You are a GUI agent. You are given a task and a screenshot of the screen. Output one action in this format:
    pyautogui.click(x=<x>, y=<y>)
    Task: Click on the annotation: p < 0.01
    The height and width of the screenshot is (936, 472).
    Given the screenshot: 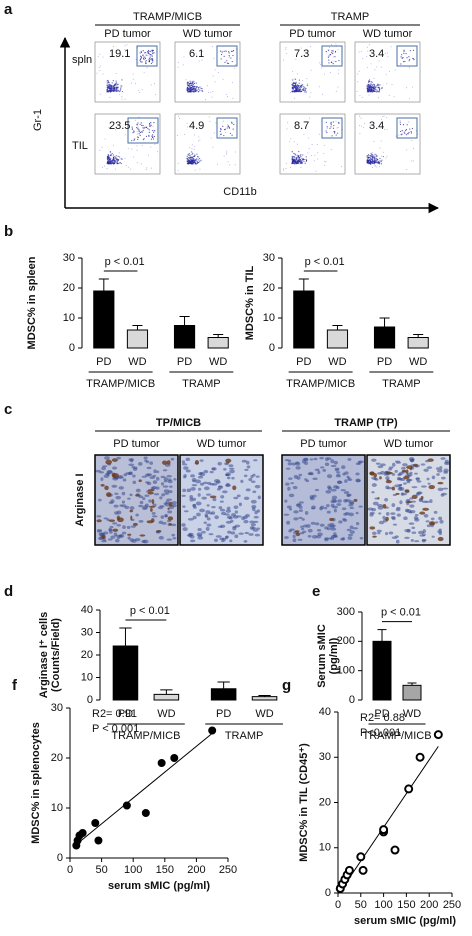 What is the action you would take?
    pyautogui.click(x=125, y=262)
    